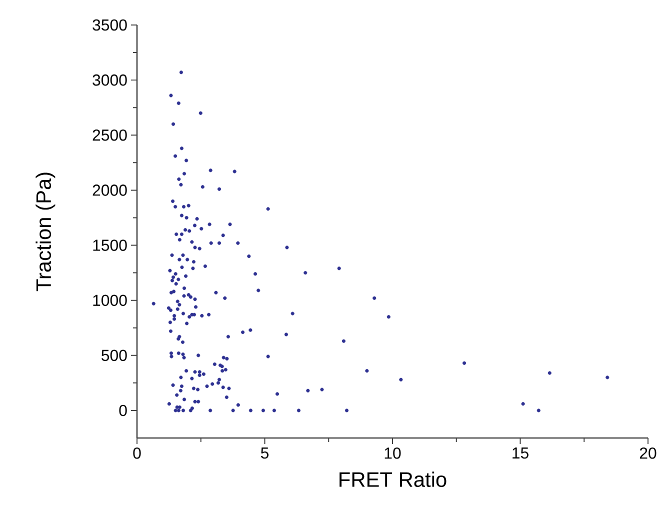  Describe the element at coordinates (109, 25) in the screenshot. I see `y-tick-label: 3500` at that location.